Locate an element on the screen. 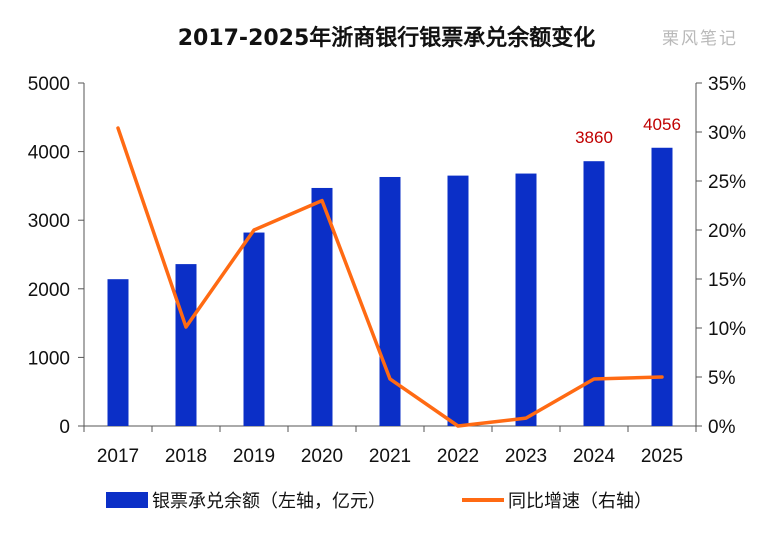 The image size is (773, 535). bar-data-label: 4056 is located at coordinates (662, 124).